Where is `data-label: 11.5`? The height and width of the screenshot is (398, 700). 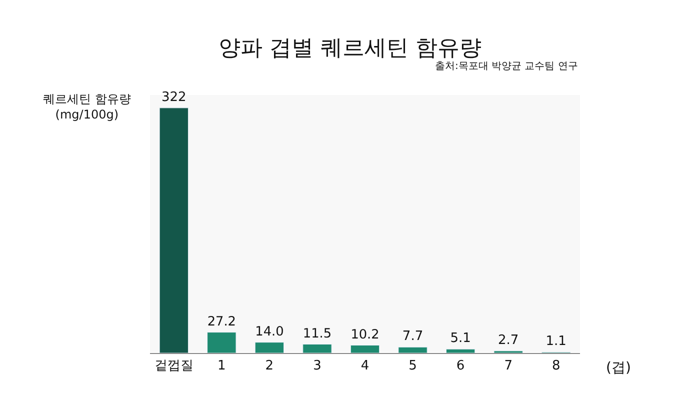
data-label: 11.5 is located at coordinates (317, 334).